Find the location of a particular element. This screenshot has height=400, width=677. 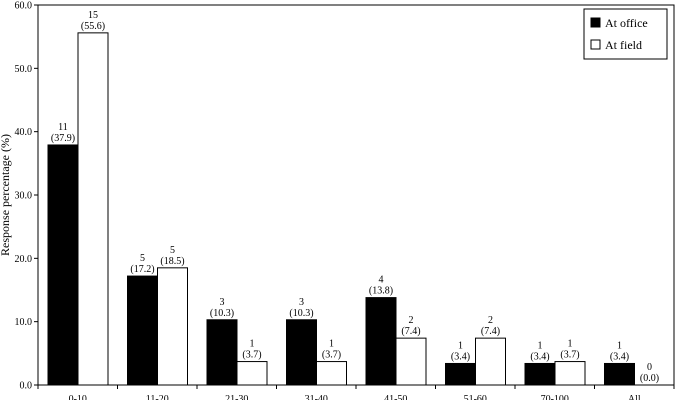

legend-box is located at coordinates (625, 34).